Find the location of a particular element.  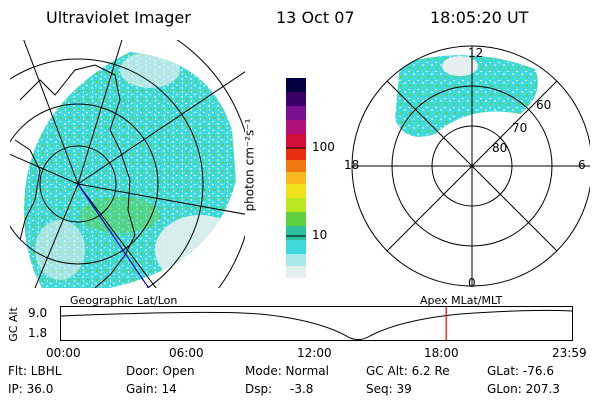

mlat-label-70: 70 is located at coordinates (520, 128).